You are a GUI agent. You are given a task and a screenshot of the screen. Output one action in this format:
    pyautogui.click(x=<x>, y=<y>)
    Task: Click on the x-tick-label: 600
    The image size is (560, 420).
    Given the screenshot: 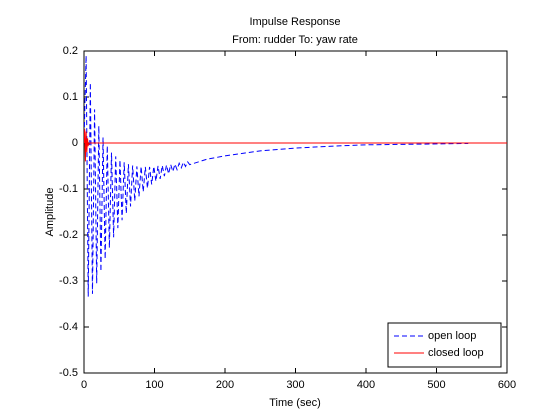 What is the action you would take?
    pyautogui.click(x=507, y=385)
    